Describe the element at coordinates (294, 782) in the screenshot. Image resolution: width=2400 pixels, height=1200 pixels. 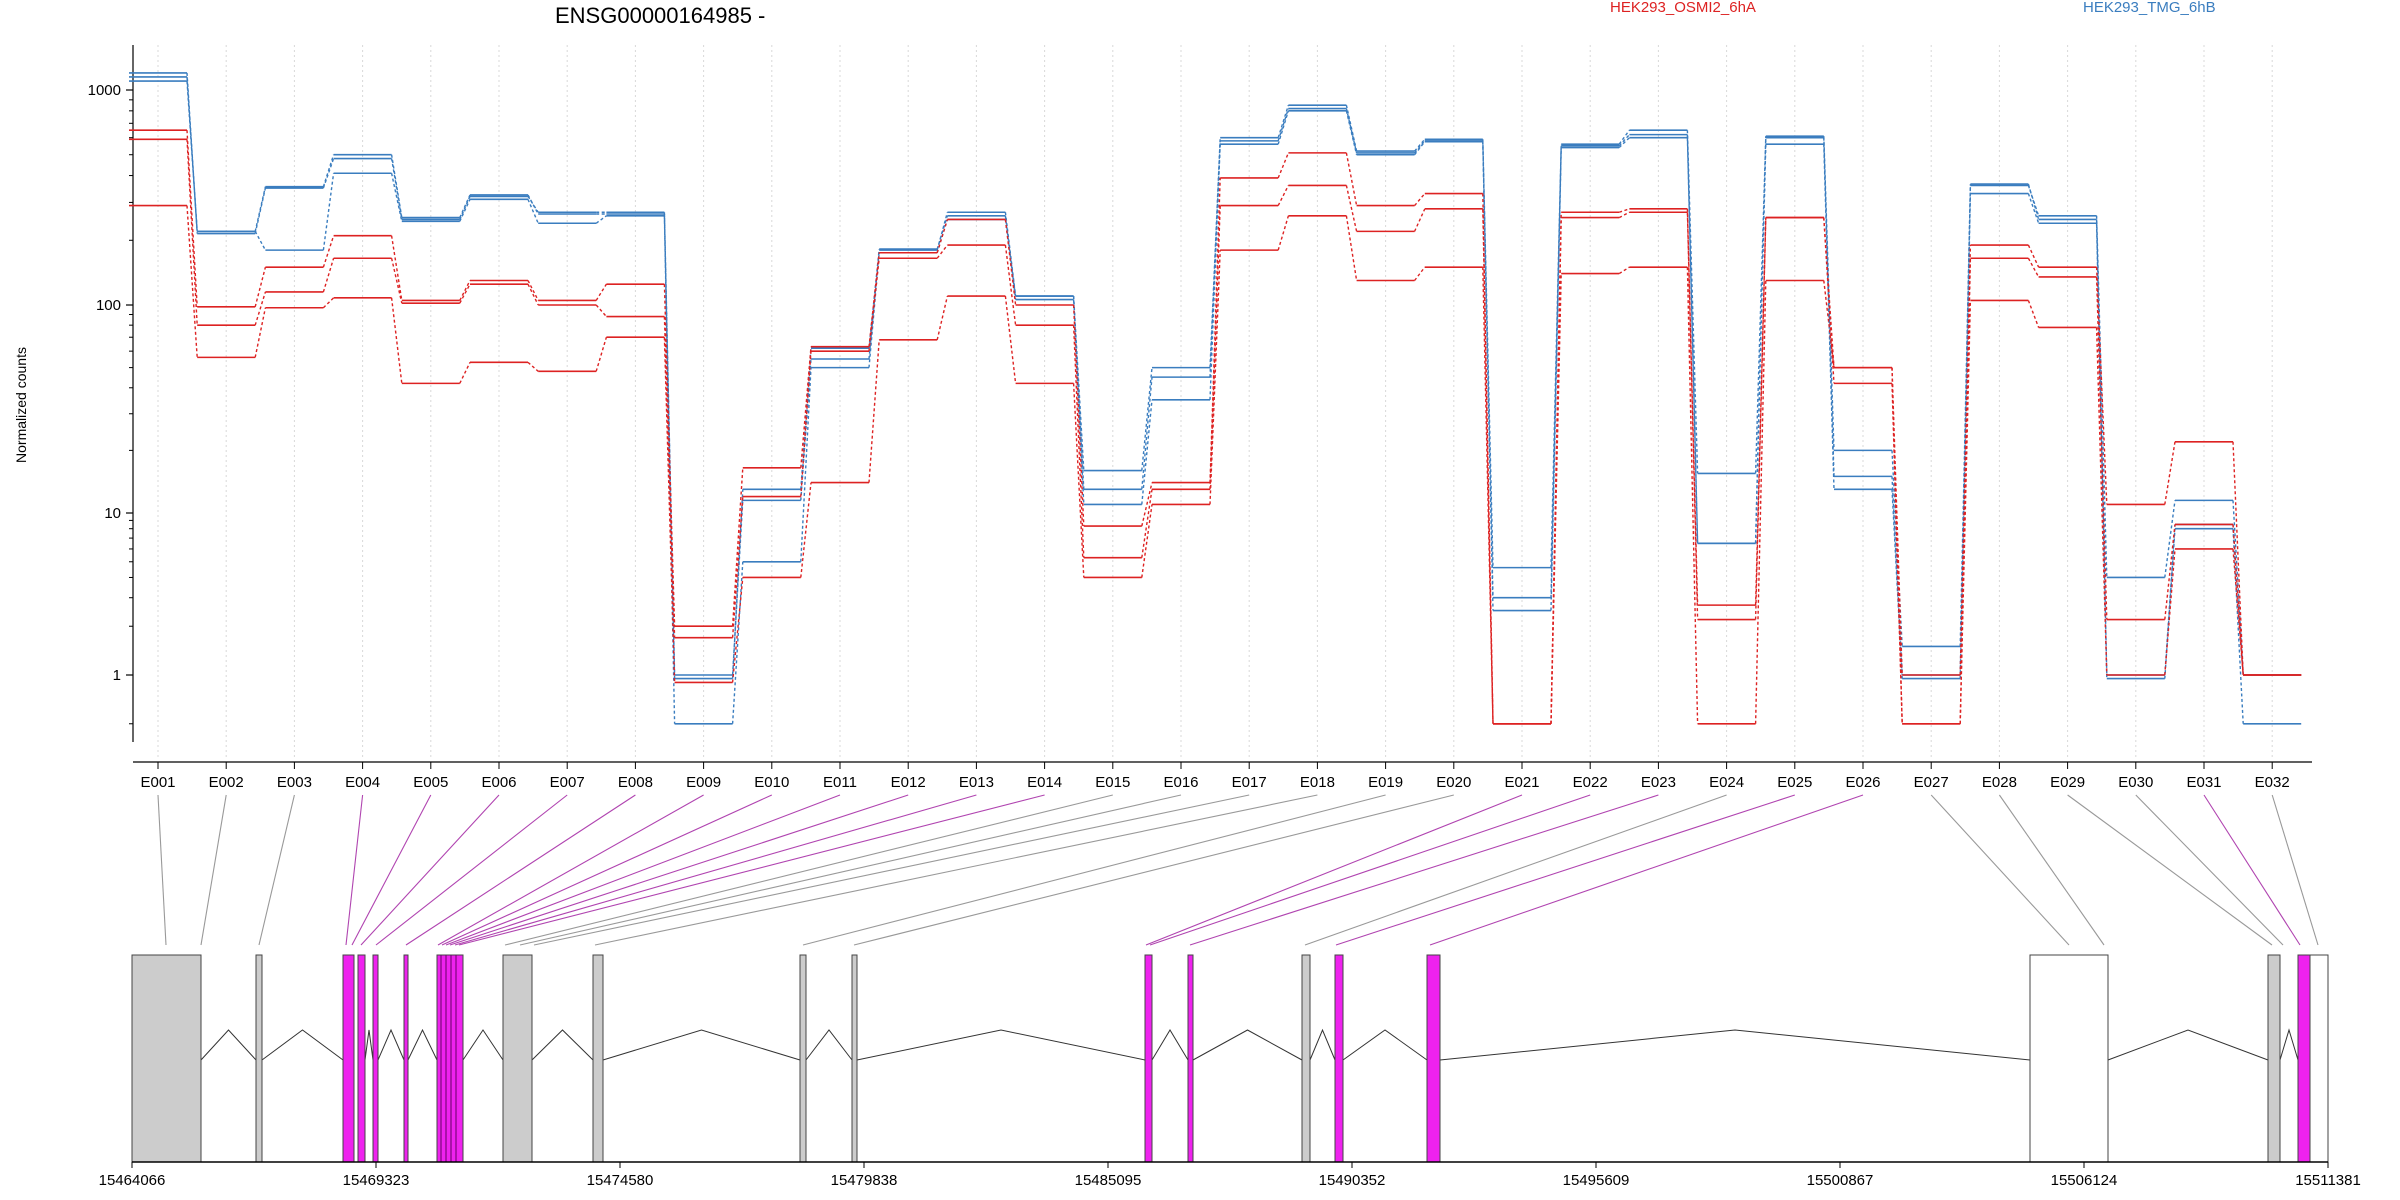
I see `x-tick-label: E003` at that location.